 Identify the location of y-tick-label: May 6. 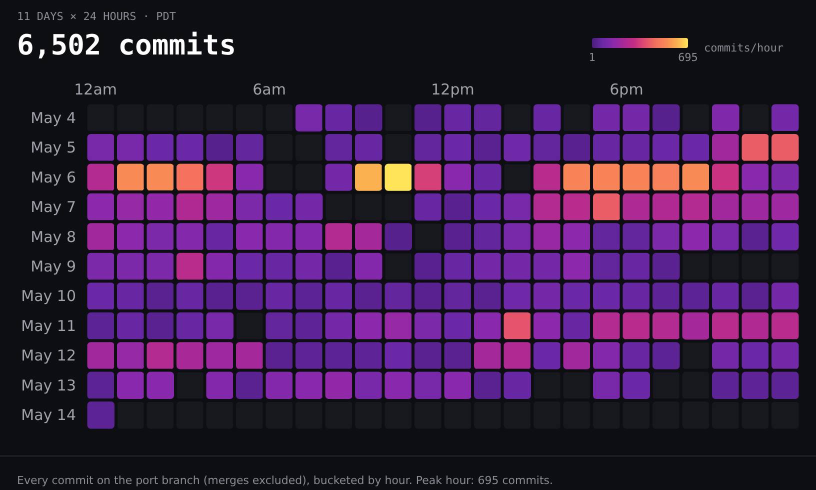
(53, 177).